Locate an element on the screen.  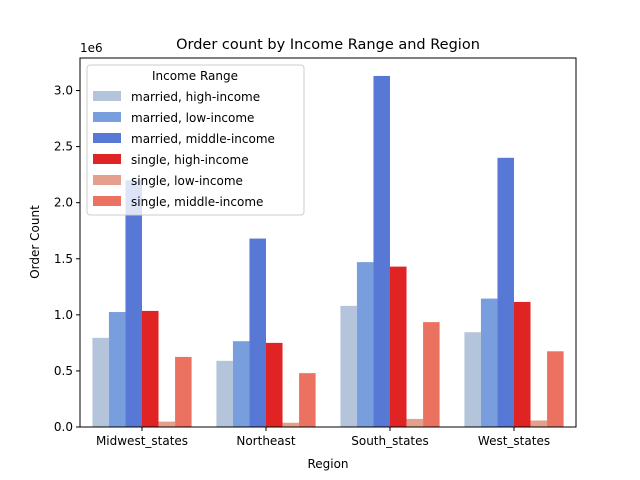
y-tick-label: 3.0 is located at coordinates (63, 91).